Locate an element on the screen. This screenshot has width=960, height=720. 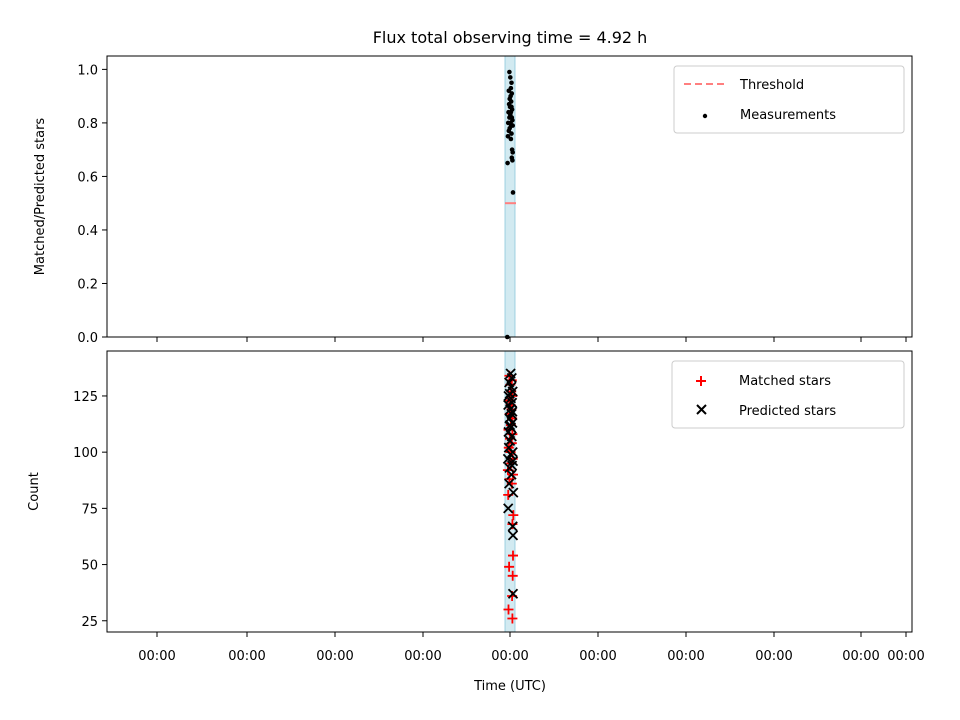
count-y-axis-label: Count is located at coordinates (34, 491).